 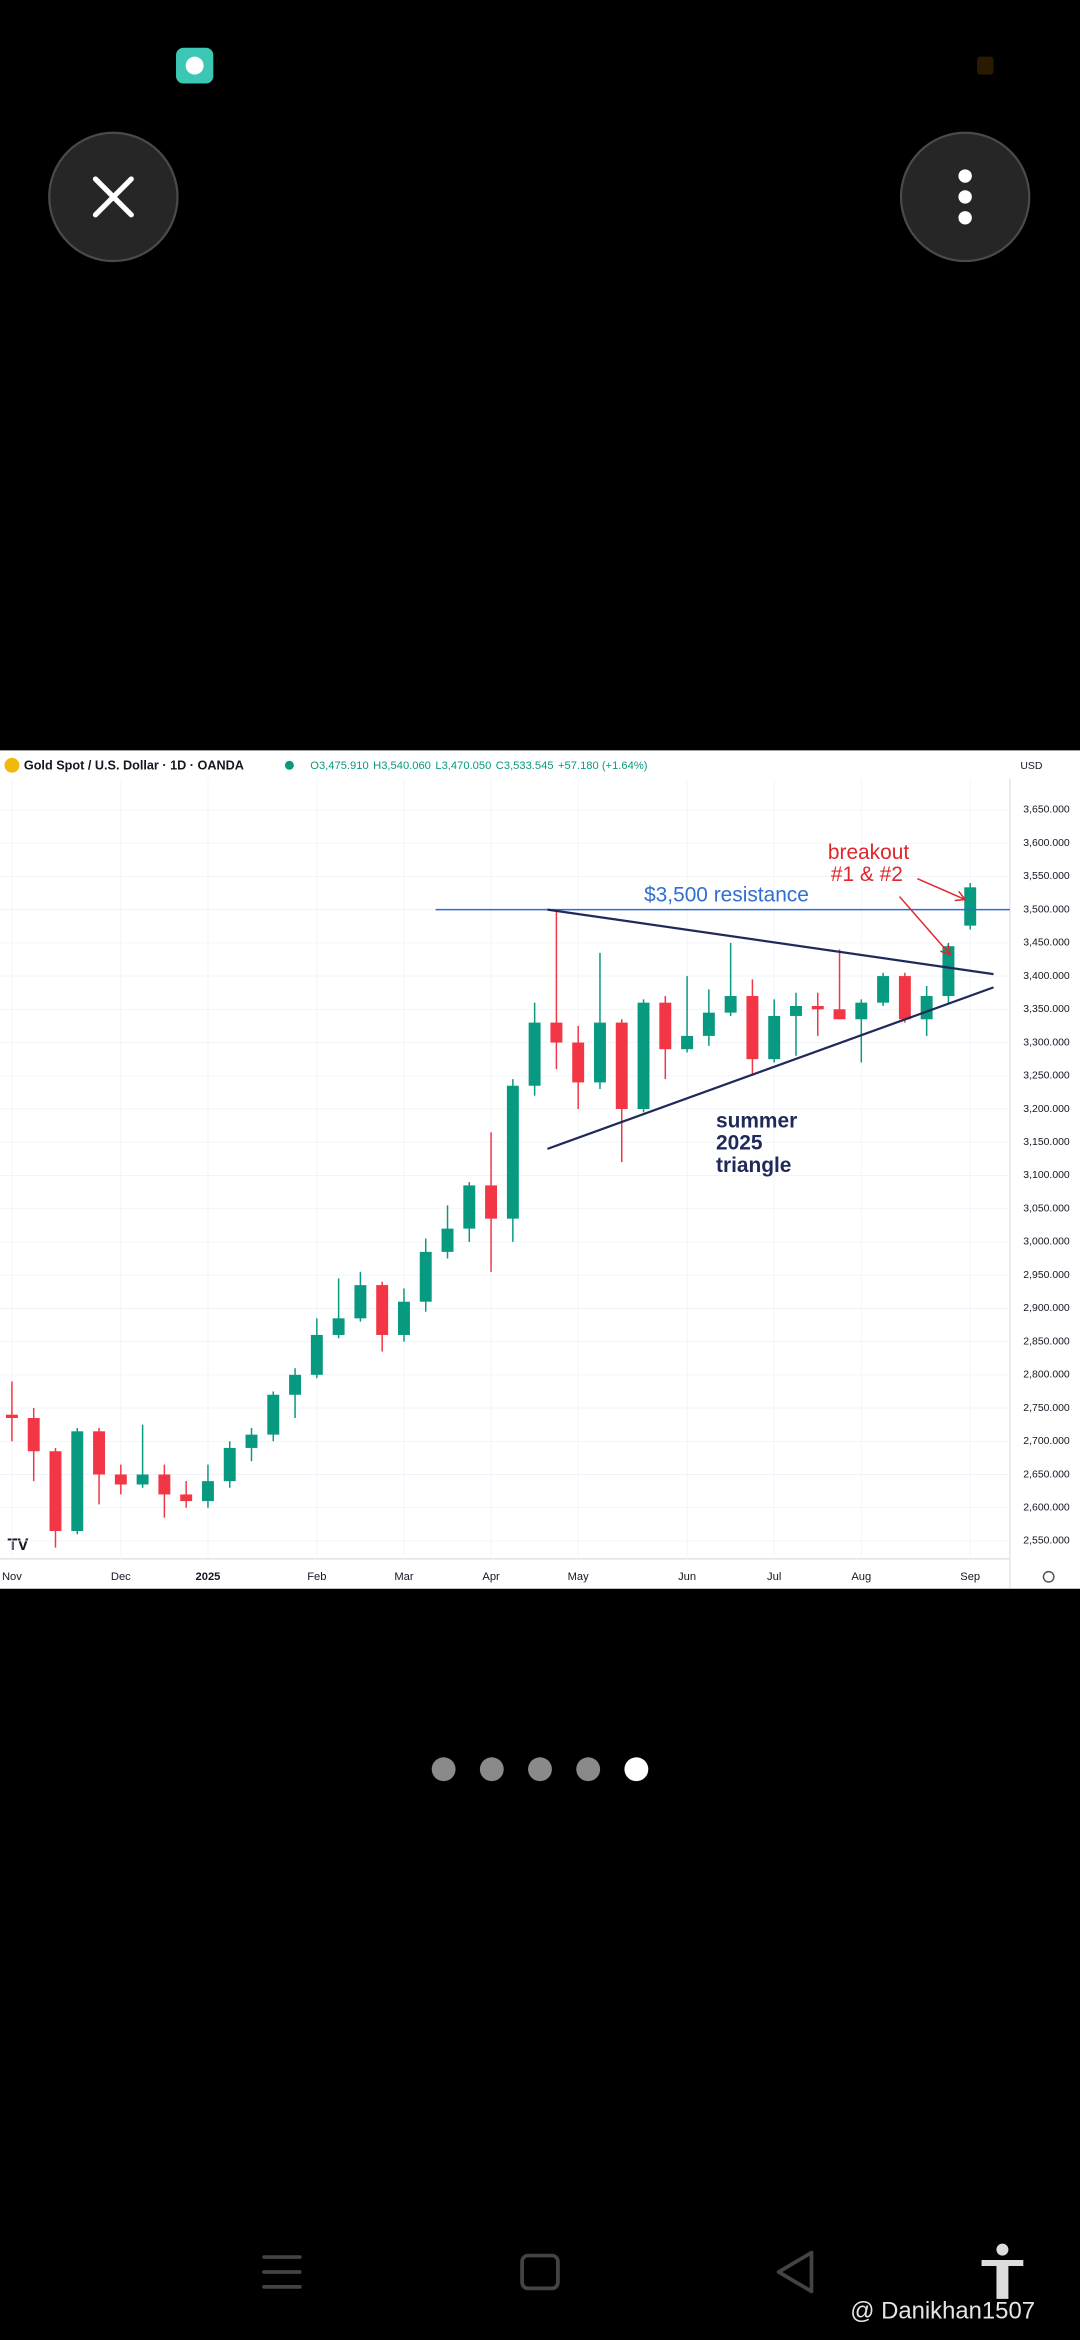 I want to click on quote-value: +57.180 (+1.64%), so click(x=603, y=766).